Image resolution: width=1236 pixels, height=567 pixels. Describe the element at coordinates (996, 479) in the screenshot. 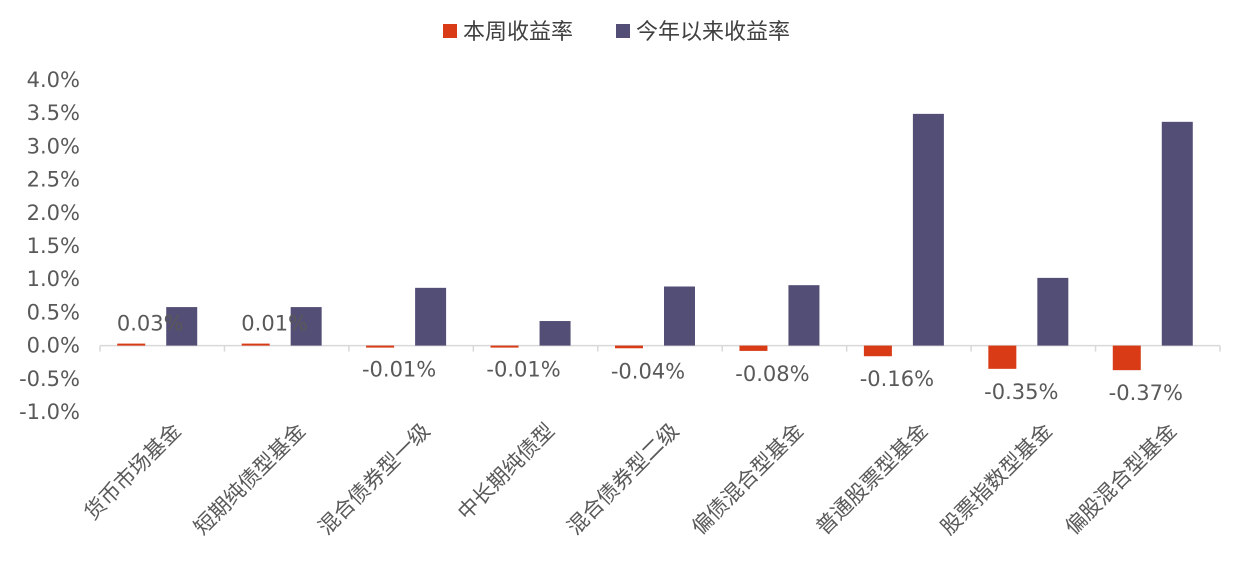

I see `x-category-label: 股票指数型基金` at that location.